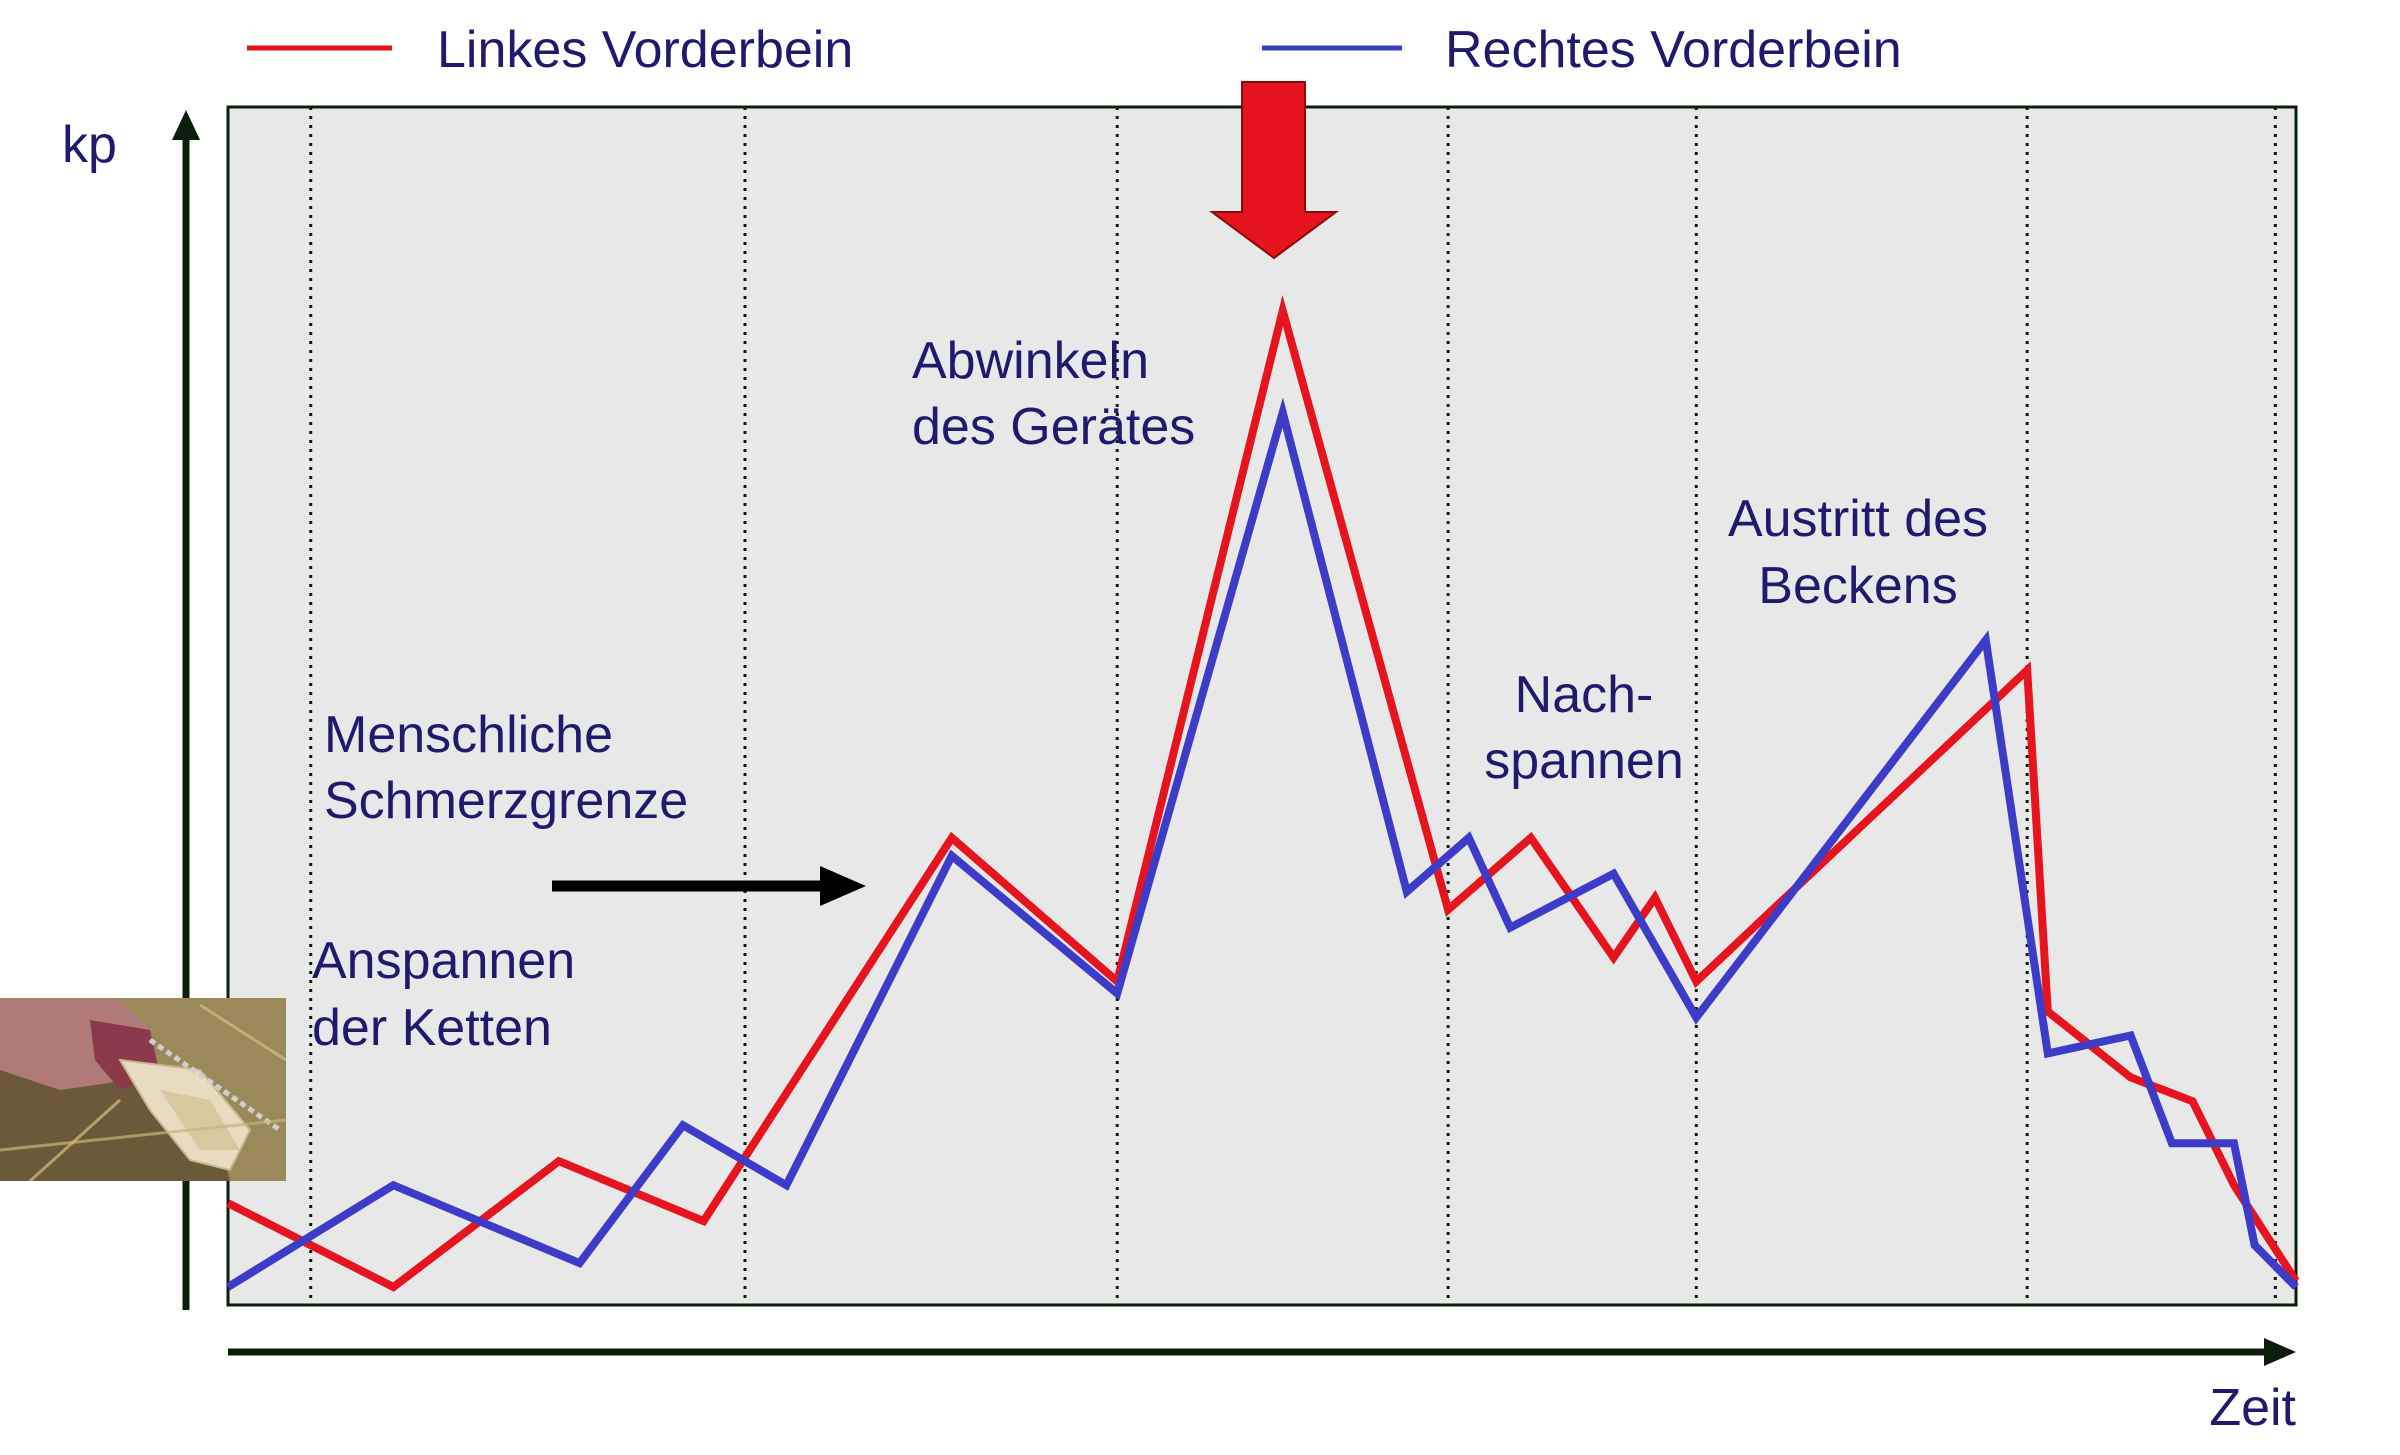  I want to click on pain-threshold-arrow, so click(709, 886).